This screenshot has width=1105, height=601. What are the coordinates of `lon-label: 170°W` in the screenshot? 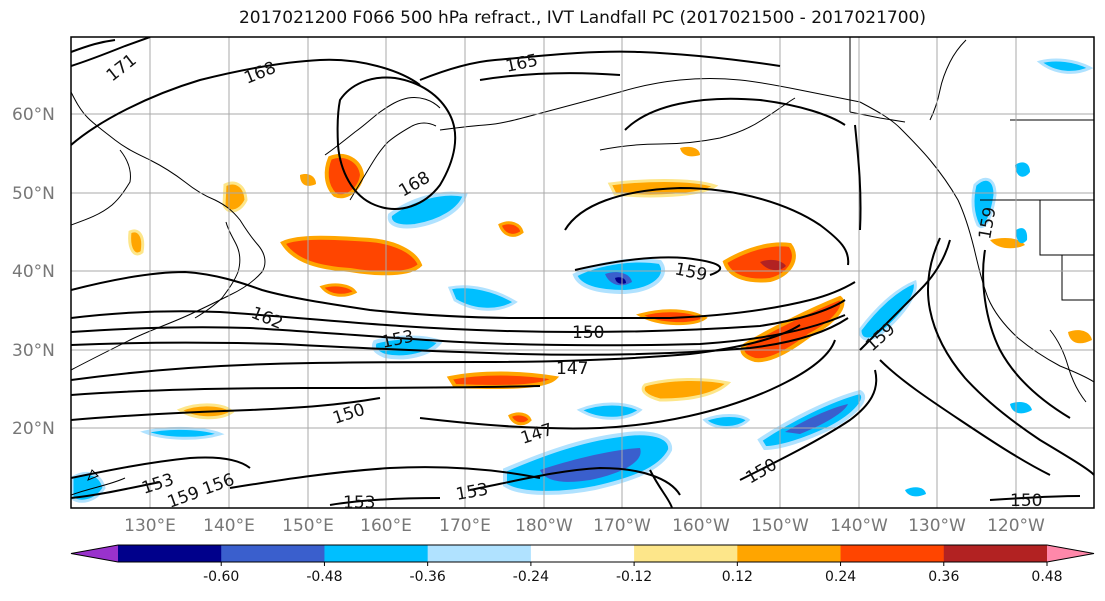 It's located at (622, 526).